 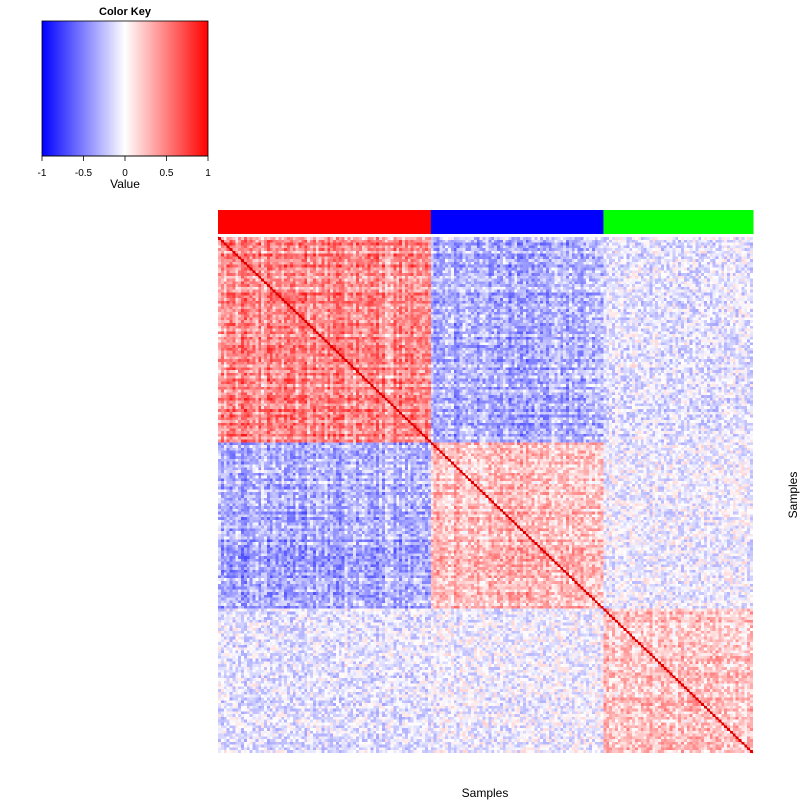 I want to click on color-key: Color Key -1 -0.5 0 0.5 1 Value, so click(x=125, y=98).